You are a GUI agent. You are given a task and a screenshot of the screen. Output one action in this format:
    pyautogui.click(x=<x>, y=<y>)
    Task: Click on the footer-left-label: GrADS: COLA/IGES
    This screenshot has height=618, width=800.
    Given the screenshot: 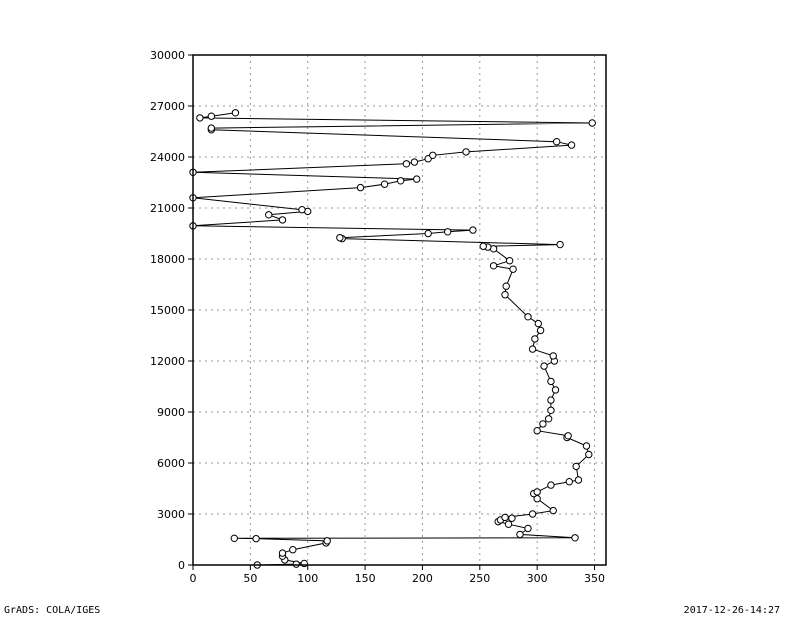 What is the action you would take?
    pyautogui.click(x=52, y=610)
    